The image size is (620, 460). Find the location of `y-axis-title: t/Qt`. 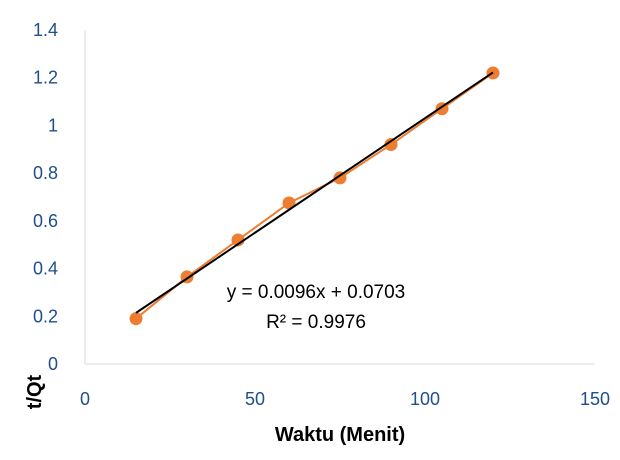

y-axis-title: t/Qt is located at coordinates (35, 391).